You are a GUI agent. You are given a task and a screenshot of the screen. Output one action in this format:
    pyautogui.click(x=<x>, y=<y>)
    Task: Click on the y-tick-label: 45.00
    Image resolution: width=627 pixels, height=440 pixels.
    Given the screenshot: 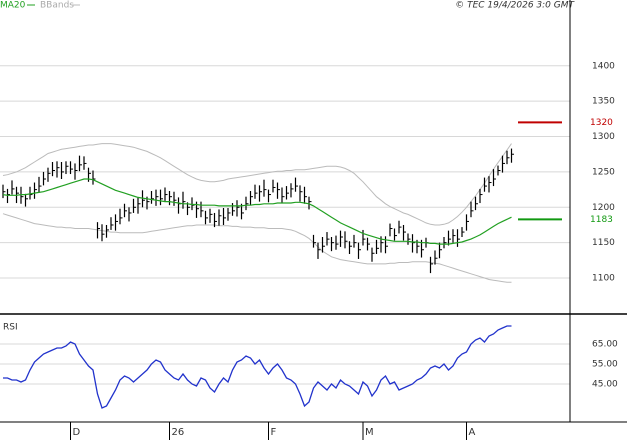 What is the action you would take?
    pyautogui.click(x=605, y=385)
    